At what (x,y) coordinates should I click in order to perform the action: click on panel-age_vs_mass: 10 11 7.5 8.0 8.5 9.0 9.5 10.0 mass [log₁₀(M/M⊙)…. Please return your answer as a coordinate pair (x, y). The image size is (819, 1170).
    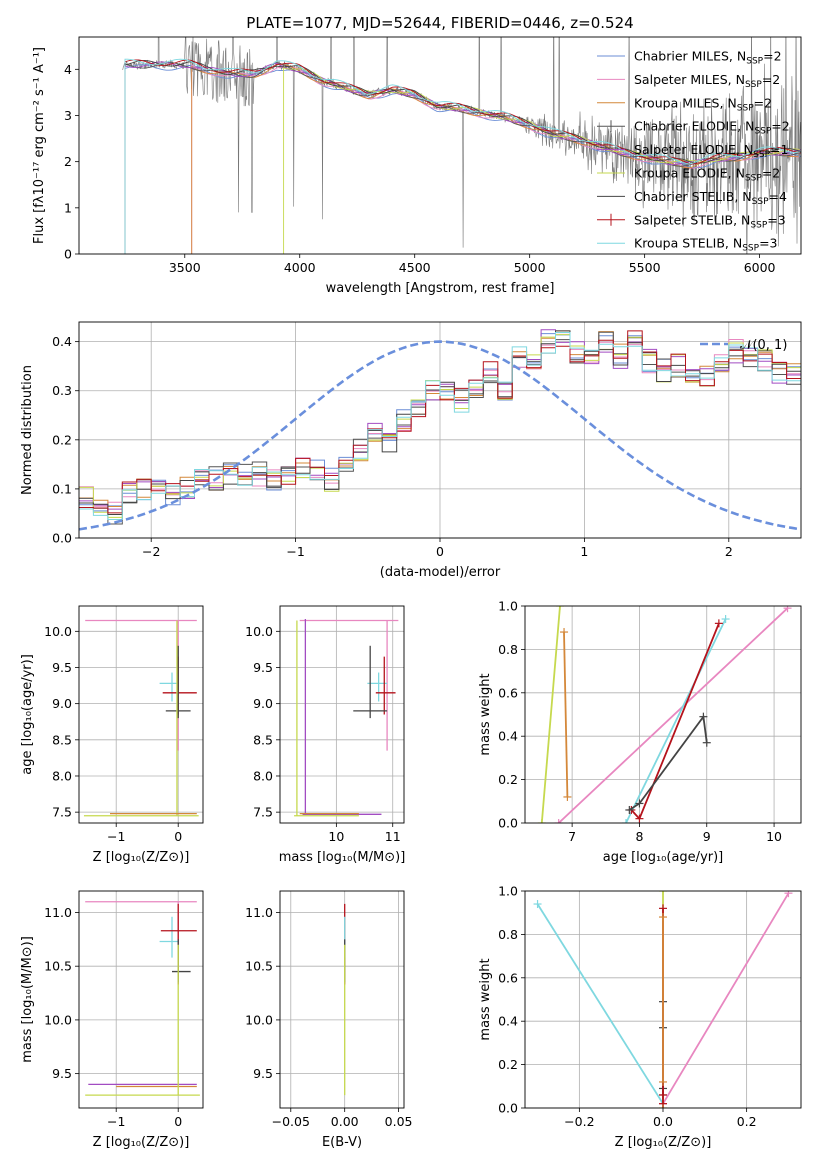
    Looking at the image, I should click on (325, 735).